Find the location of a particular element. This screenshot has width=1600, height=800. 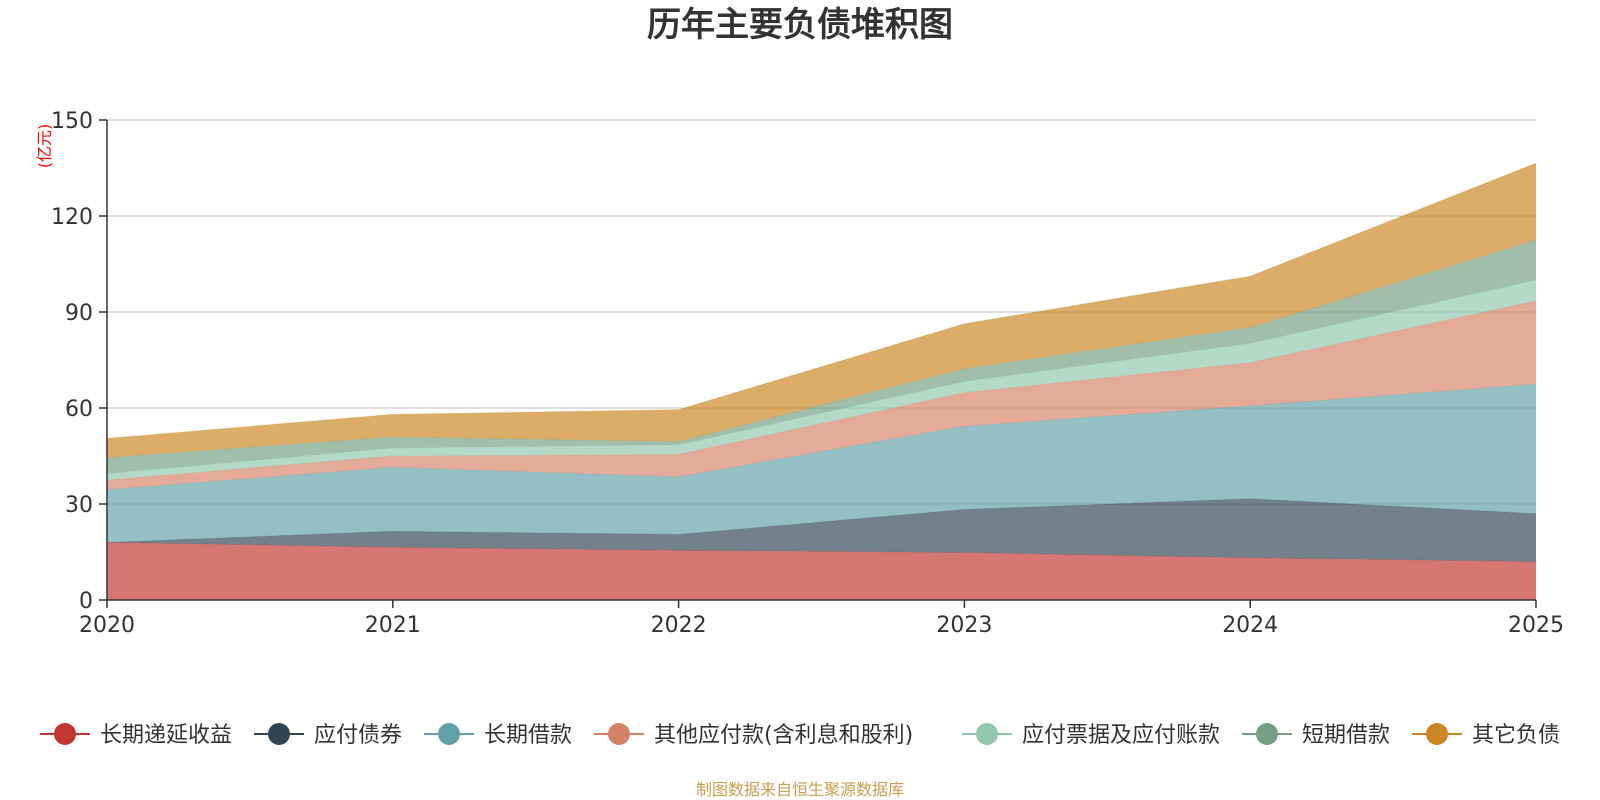

legend-item-0: 长期递延收益 is located at coordinates (136, 735).